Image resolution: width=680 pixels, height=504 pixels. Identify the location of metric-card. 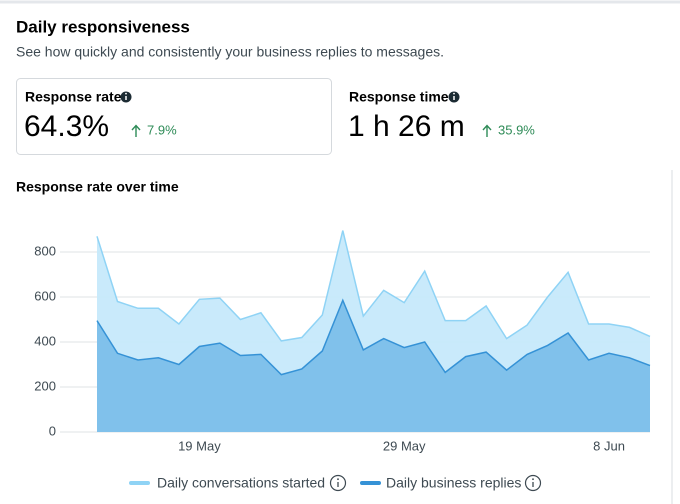
(174, 116).